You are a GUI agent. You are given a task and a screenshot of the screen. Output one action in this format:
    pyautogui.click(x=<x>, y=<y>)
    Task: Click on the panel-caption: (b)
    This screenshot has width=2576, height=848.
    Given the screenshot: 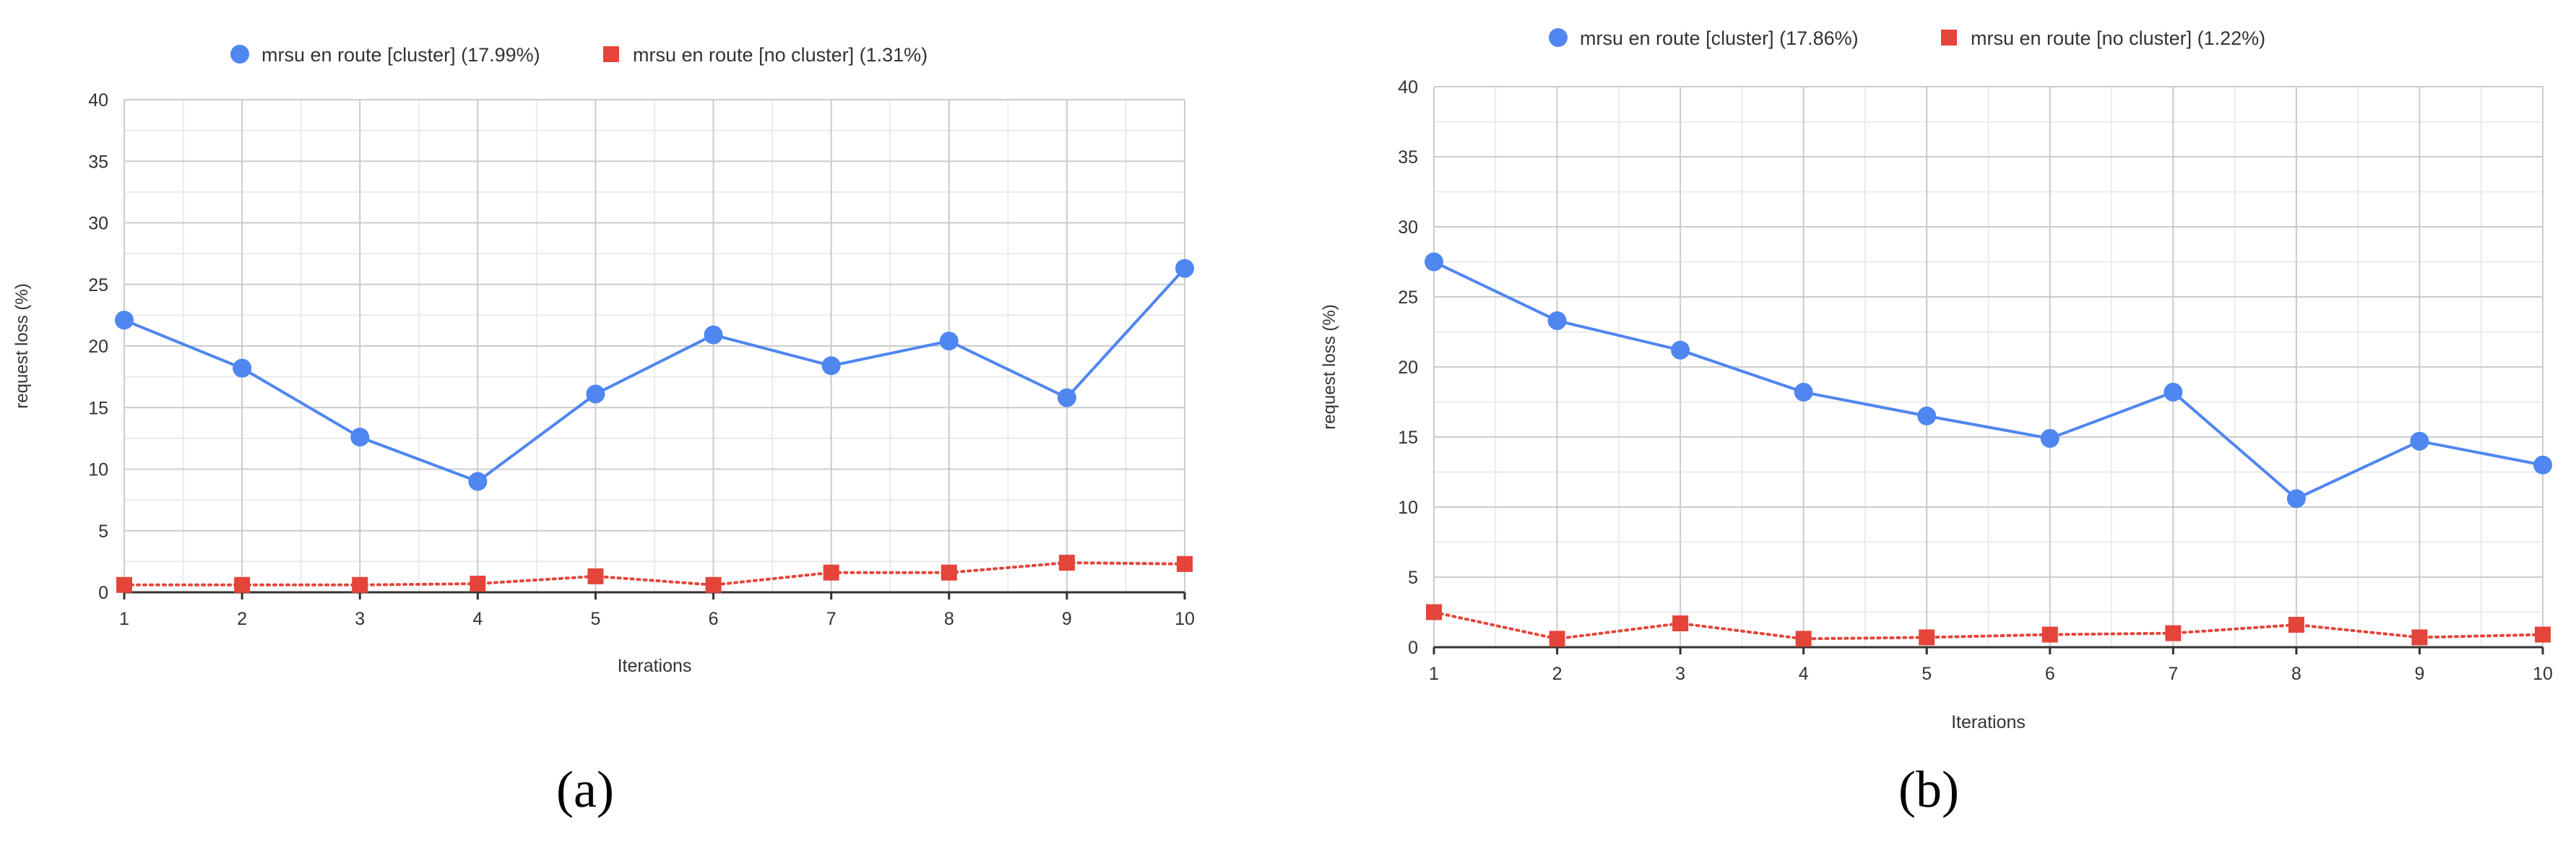 What is the action you would take?
    pyautogui.click(x=1928, y=790)
    